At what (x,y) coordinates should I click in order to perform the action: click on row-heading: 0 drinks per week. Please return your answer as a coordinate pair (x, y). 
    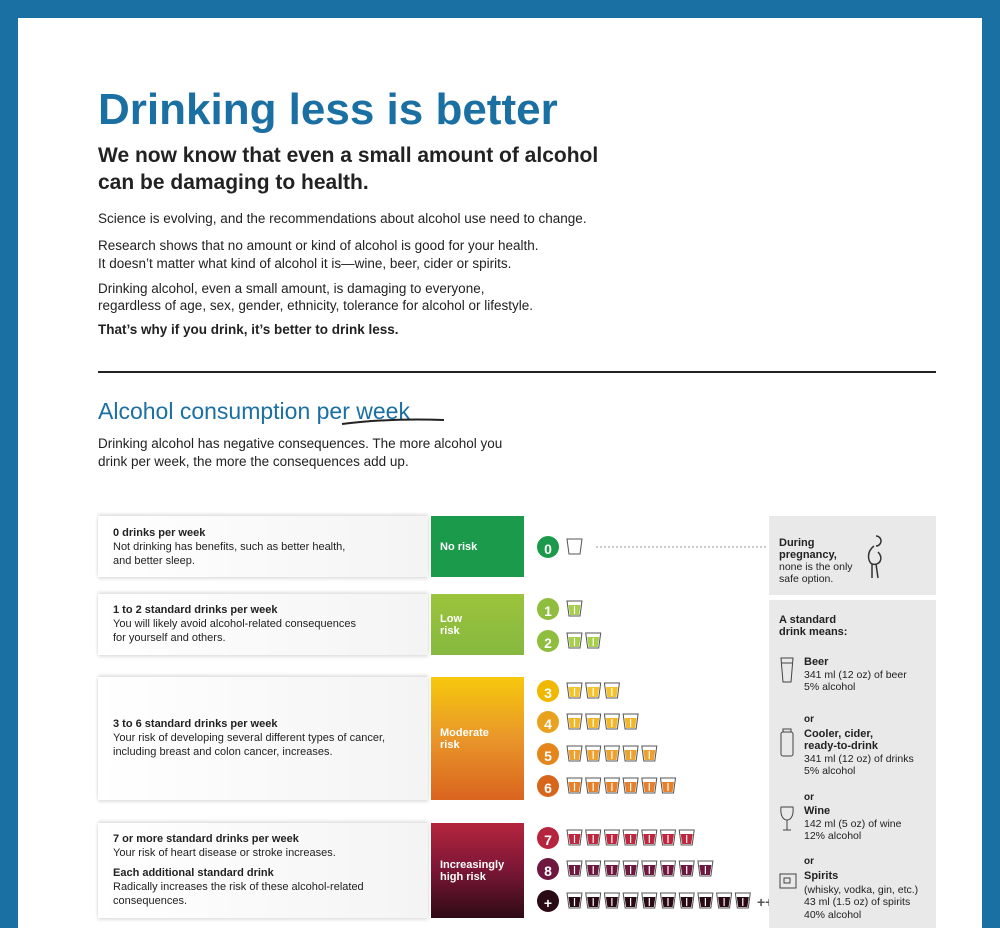
    Looking at the image, I should click on (159, 533).